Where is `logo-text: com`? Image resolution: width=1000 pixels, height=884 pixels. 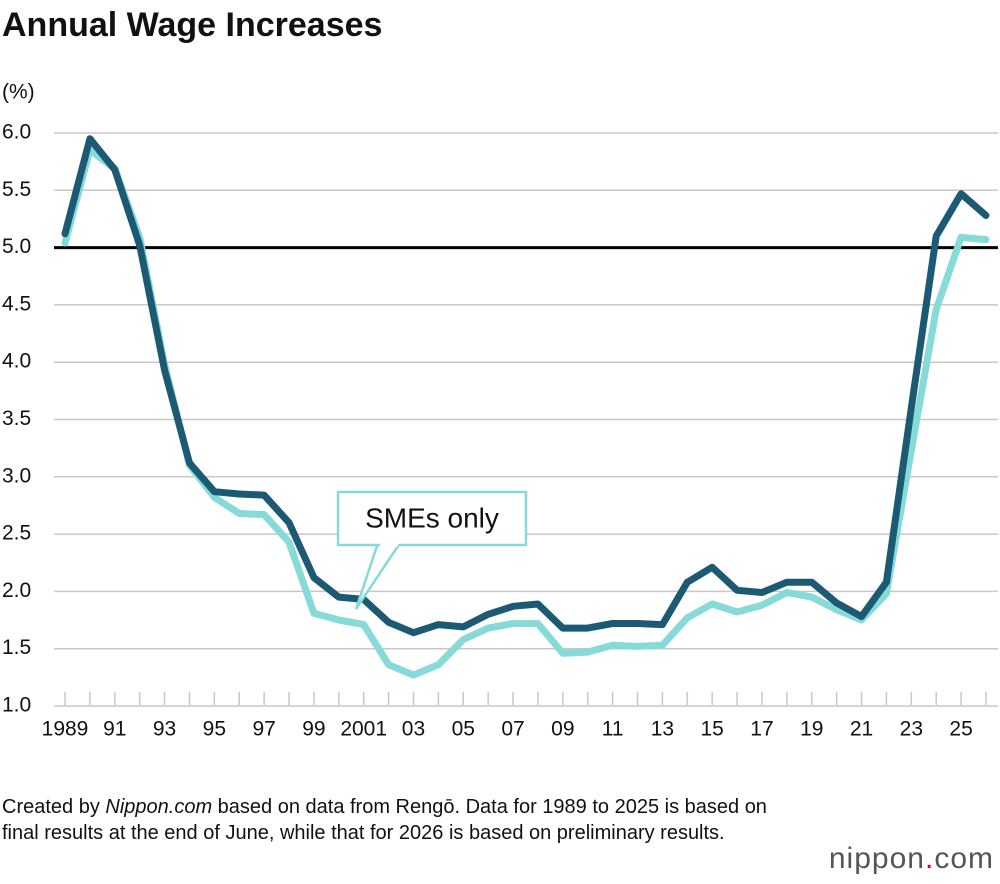 logo-text: com is located at coordinates (964, 858).